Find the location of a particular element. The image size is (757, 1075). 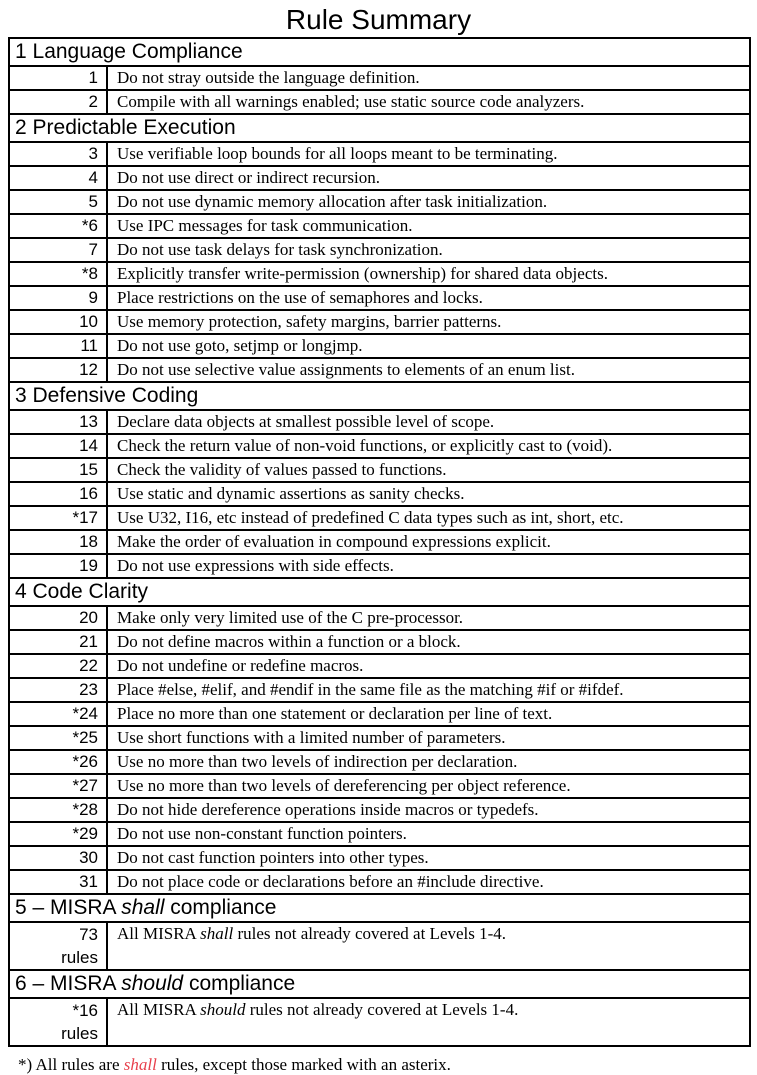

rule-number: 19 is located at coordinates (88, 565).